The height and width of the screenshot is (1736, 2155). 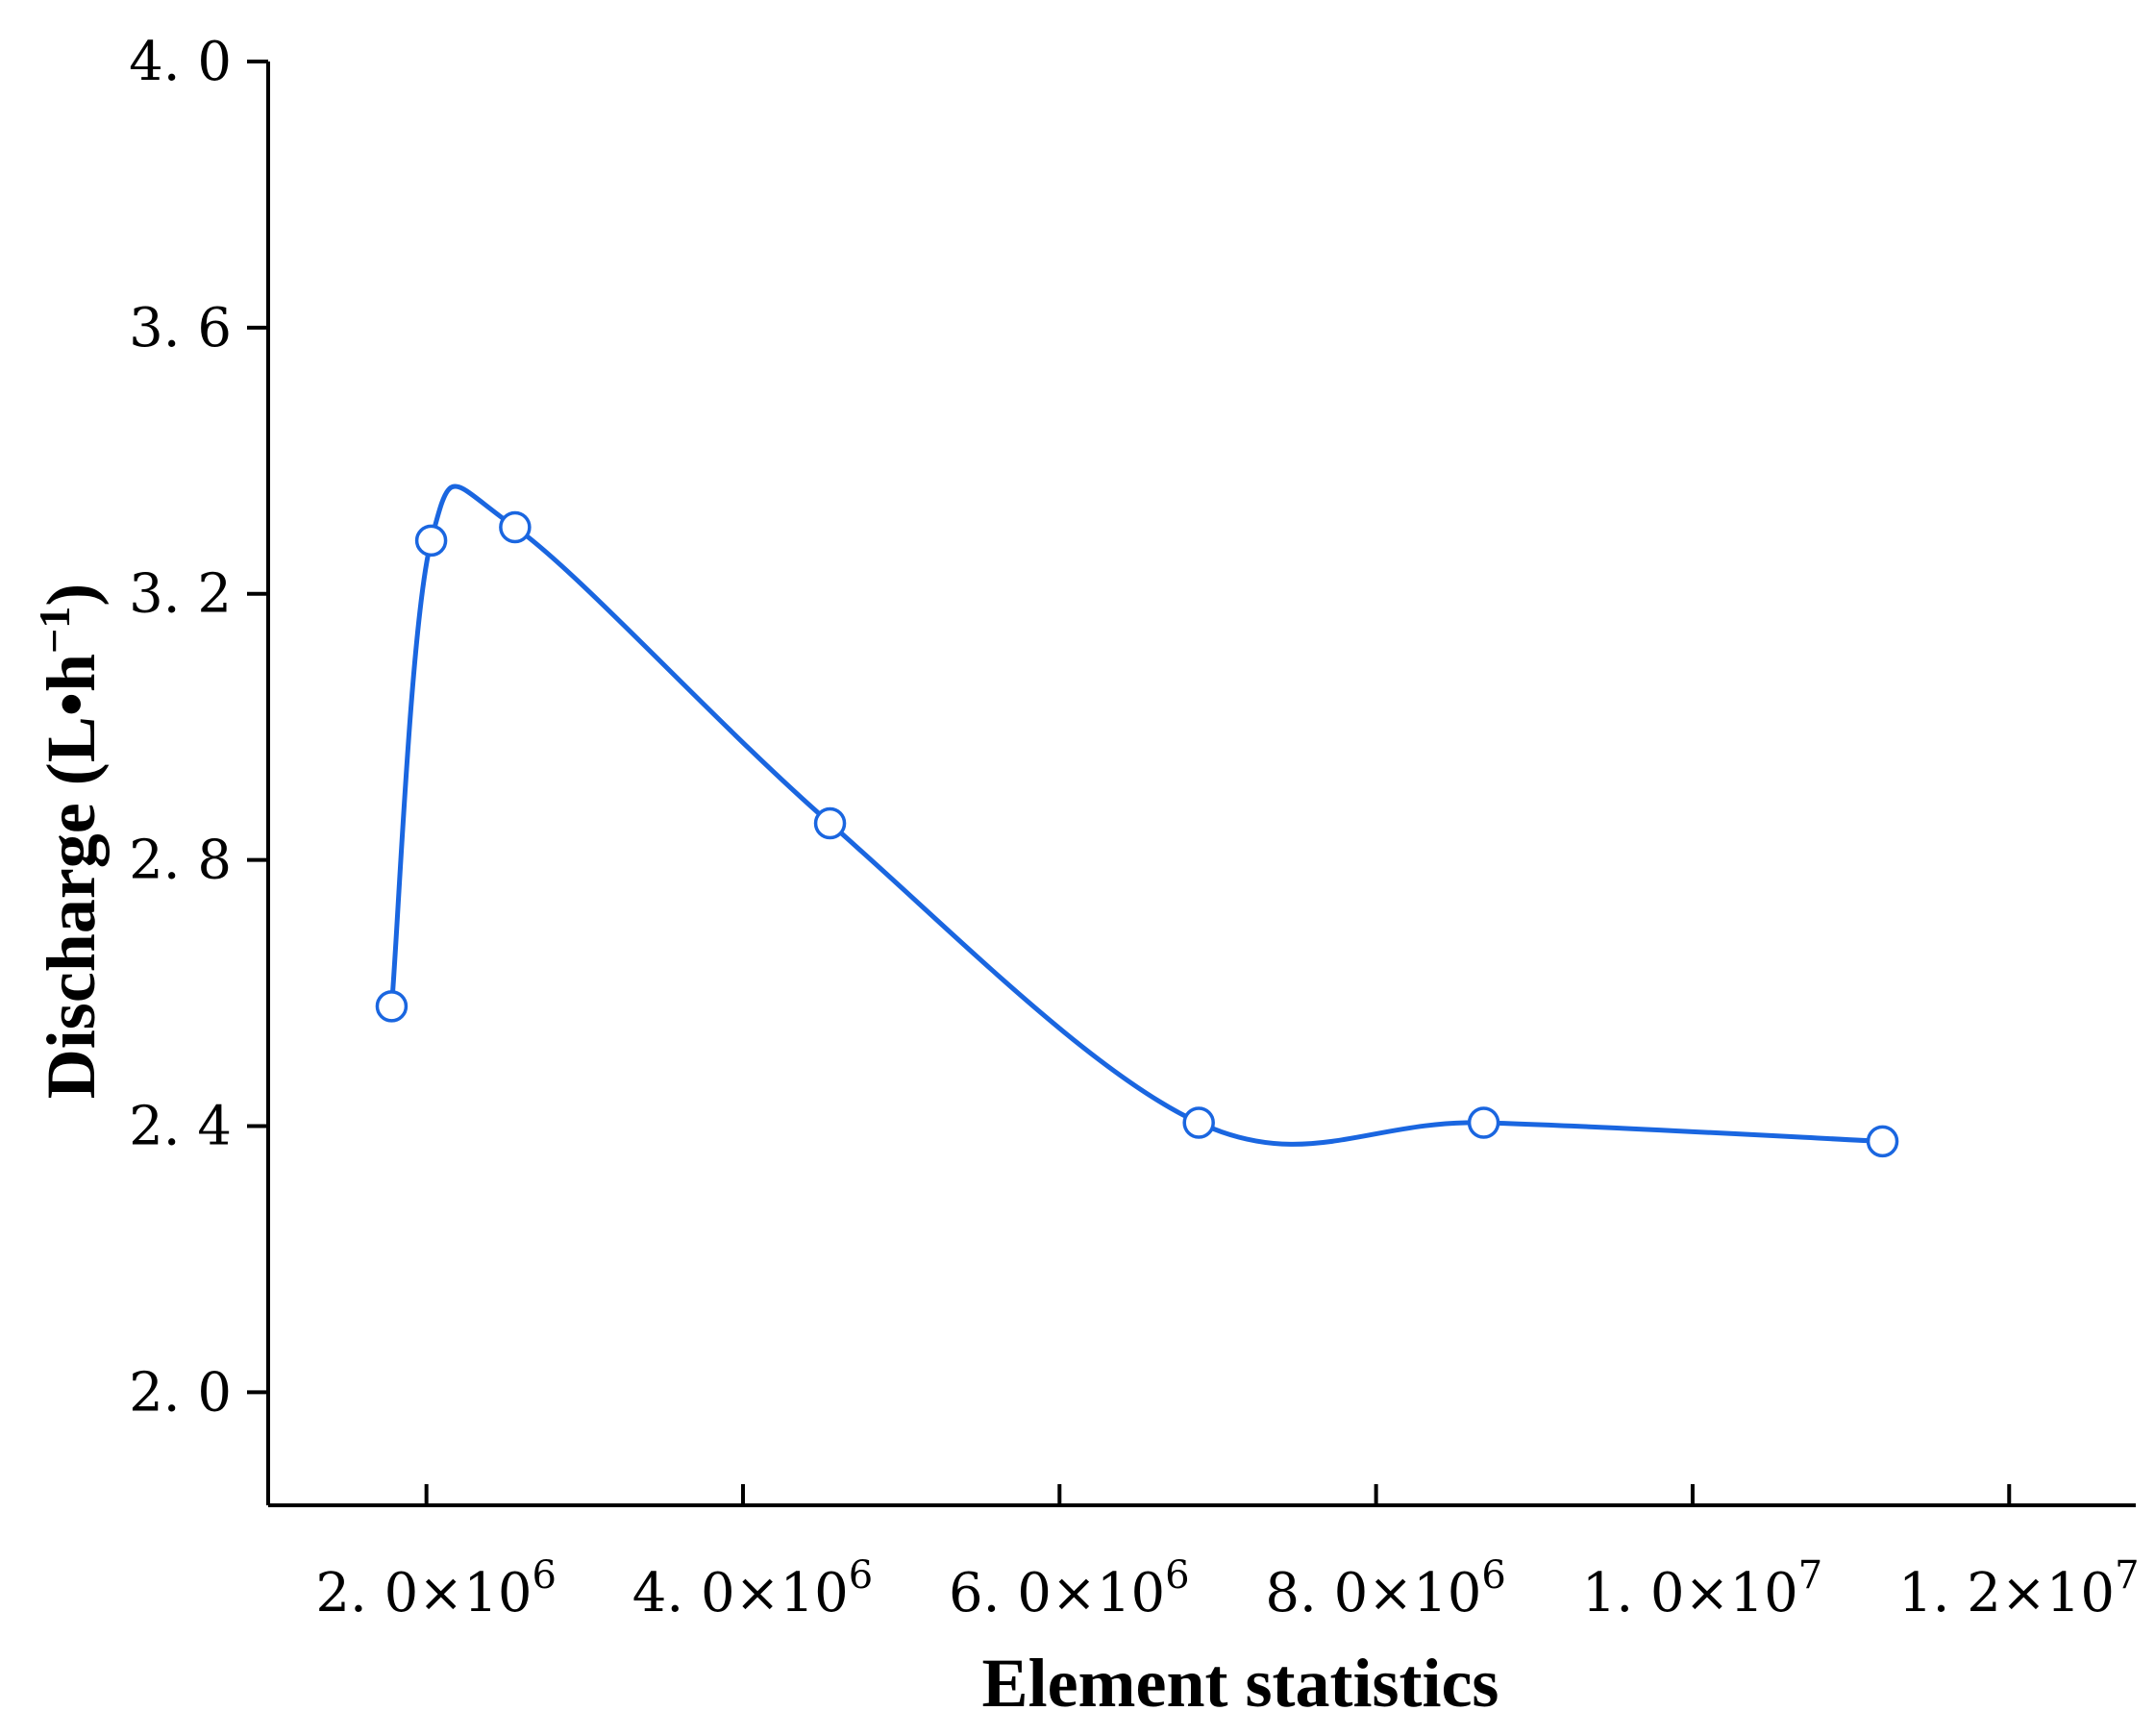 I want to click on y-tick-label: 2. 0, so click(x=180, y=1392).